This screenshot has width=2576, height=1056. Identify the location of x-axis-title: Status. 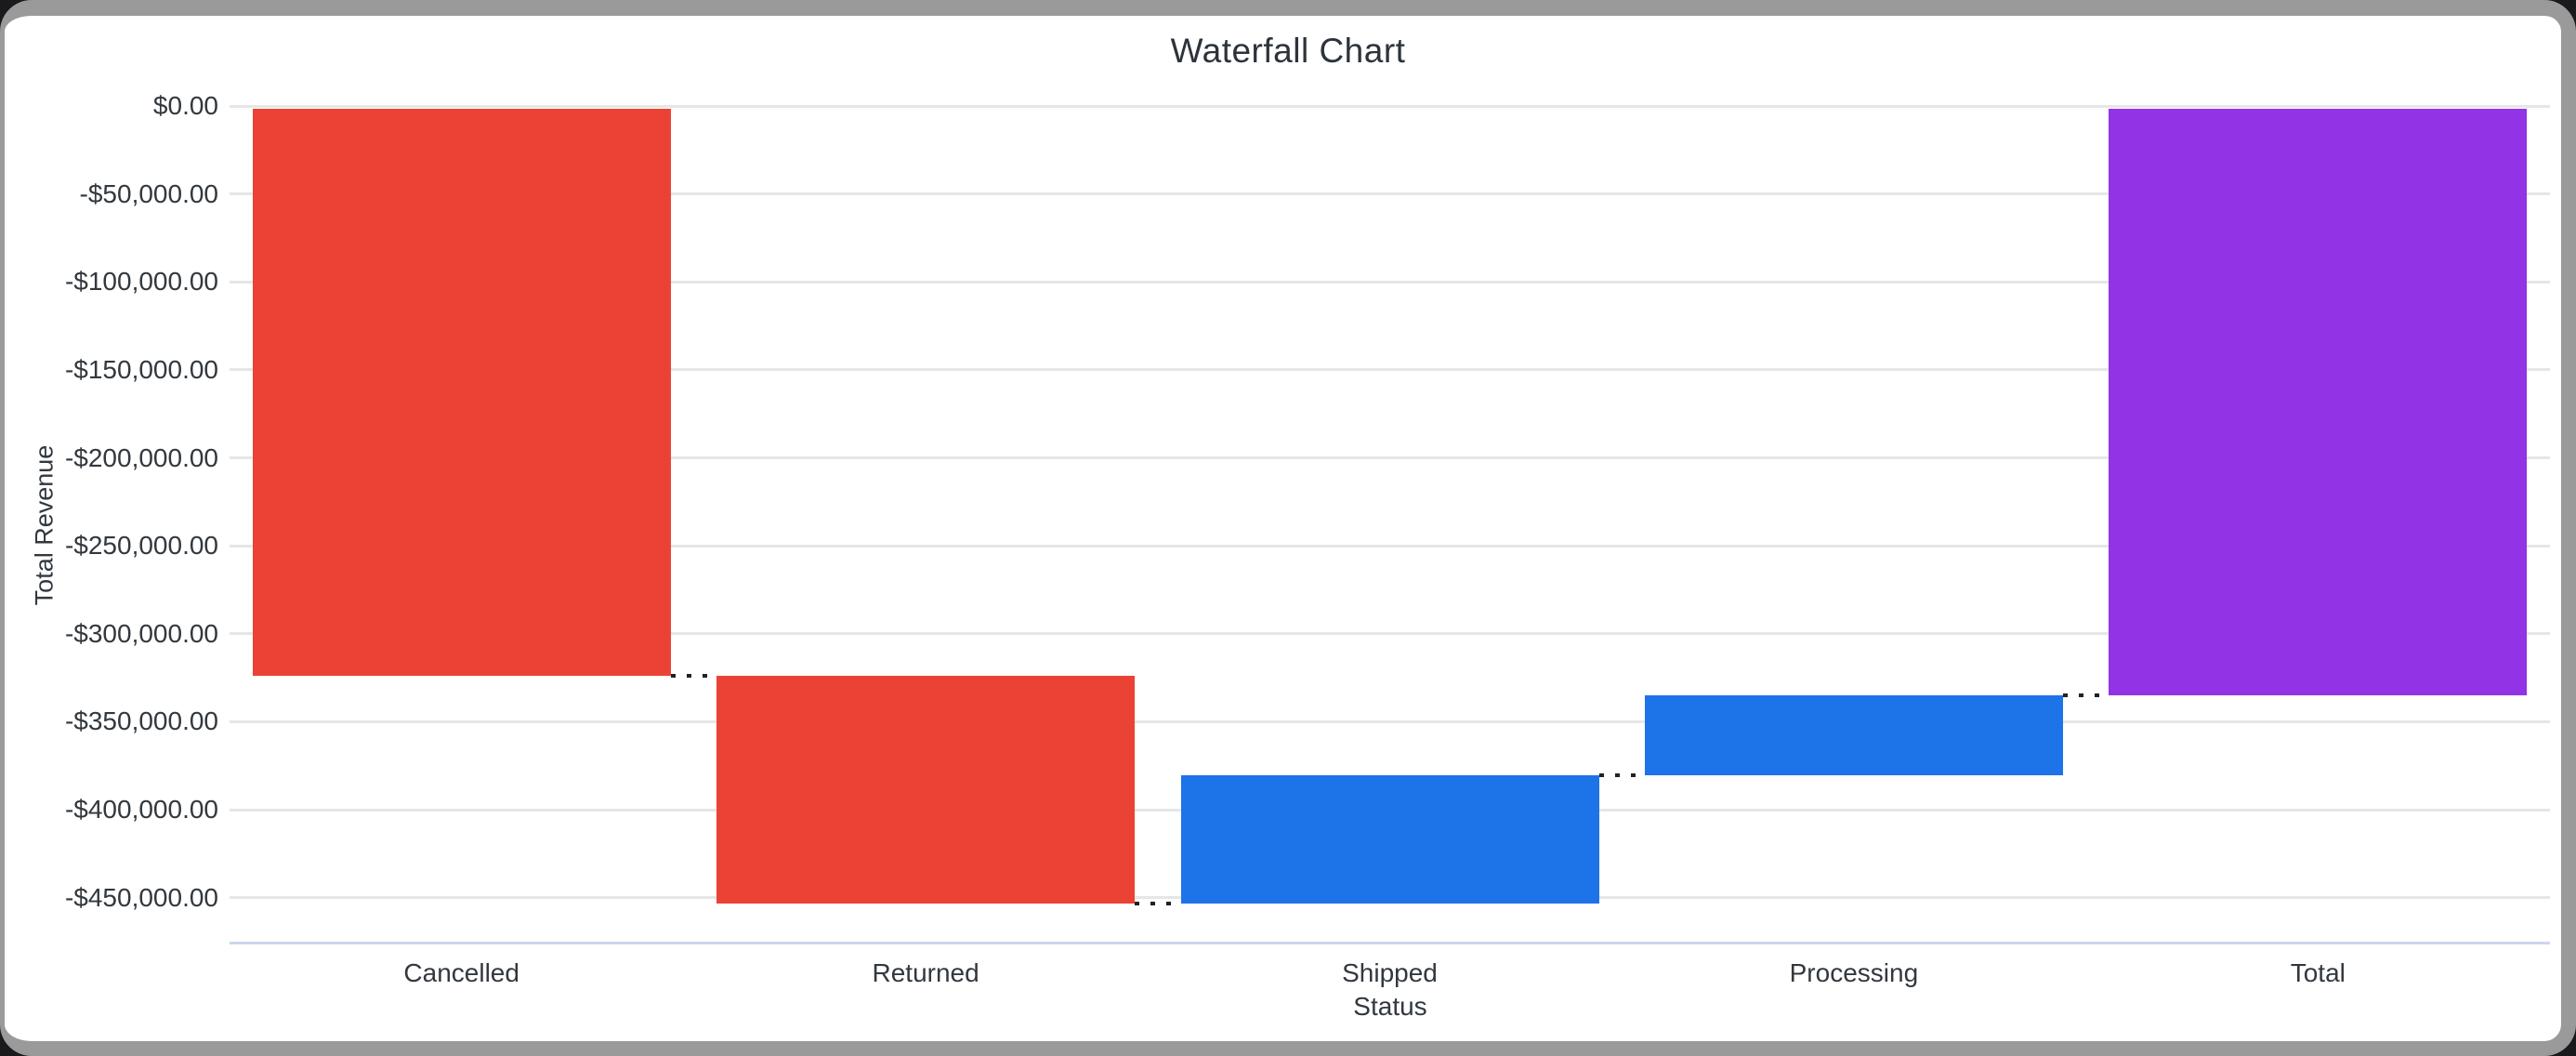
(1390, 1006).